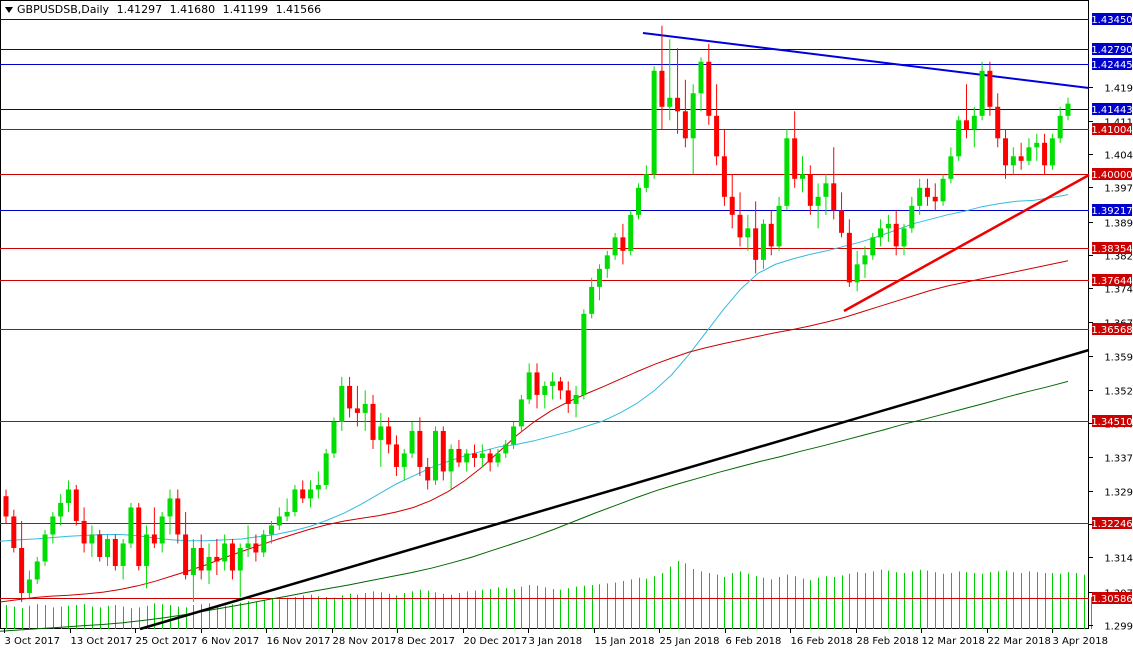 This screenshot has width=1133, height=651. Describe the element at coordinates (1112, 523) in the screenshot. I see `price-box-1.32246: 1.32246` at that location.